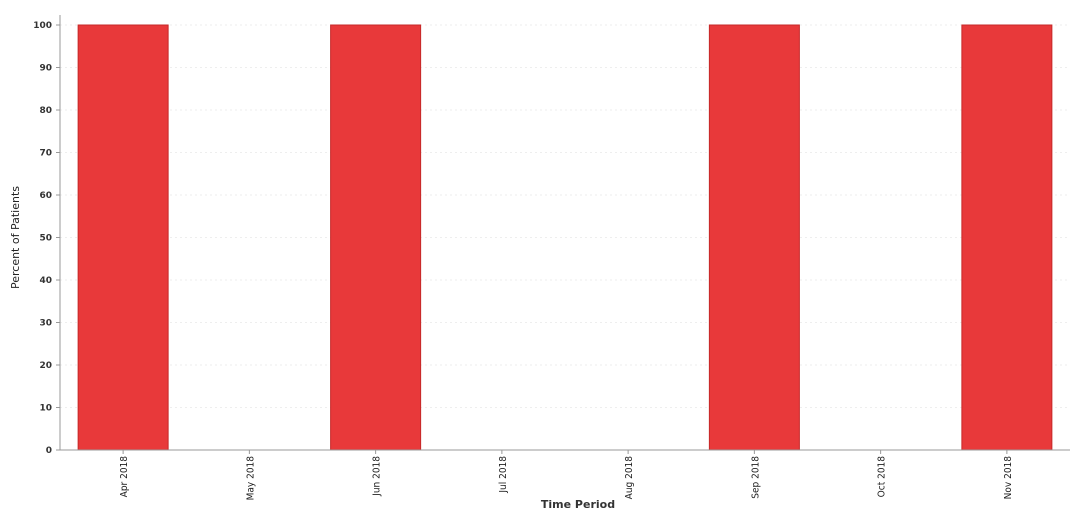 This screenshot has height=514, width=1074. I want to click on x-tick-label: Sep 2018, so click(755, 477).